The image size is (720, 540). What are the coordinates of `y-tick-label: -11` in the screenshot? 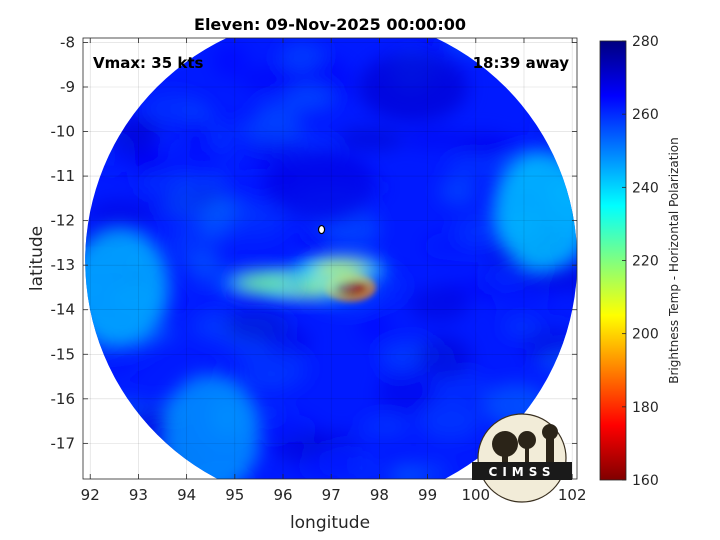 It's located at (63, 176).